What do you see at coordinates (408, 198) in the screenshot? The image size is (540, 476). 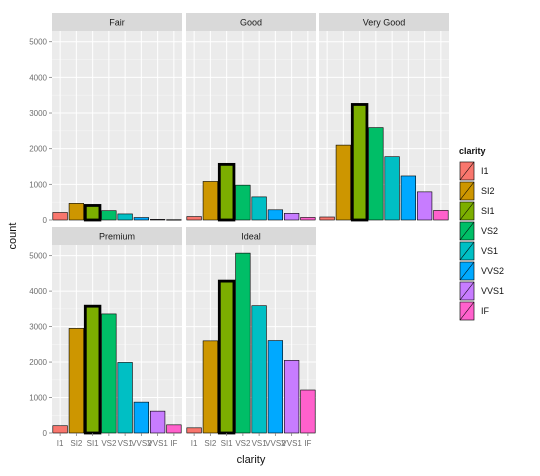 I see `bar-very-good-vvs2` at bounding box center [408, 198].